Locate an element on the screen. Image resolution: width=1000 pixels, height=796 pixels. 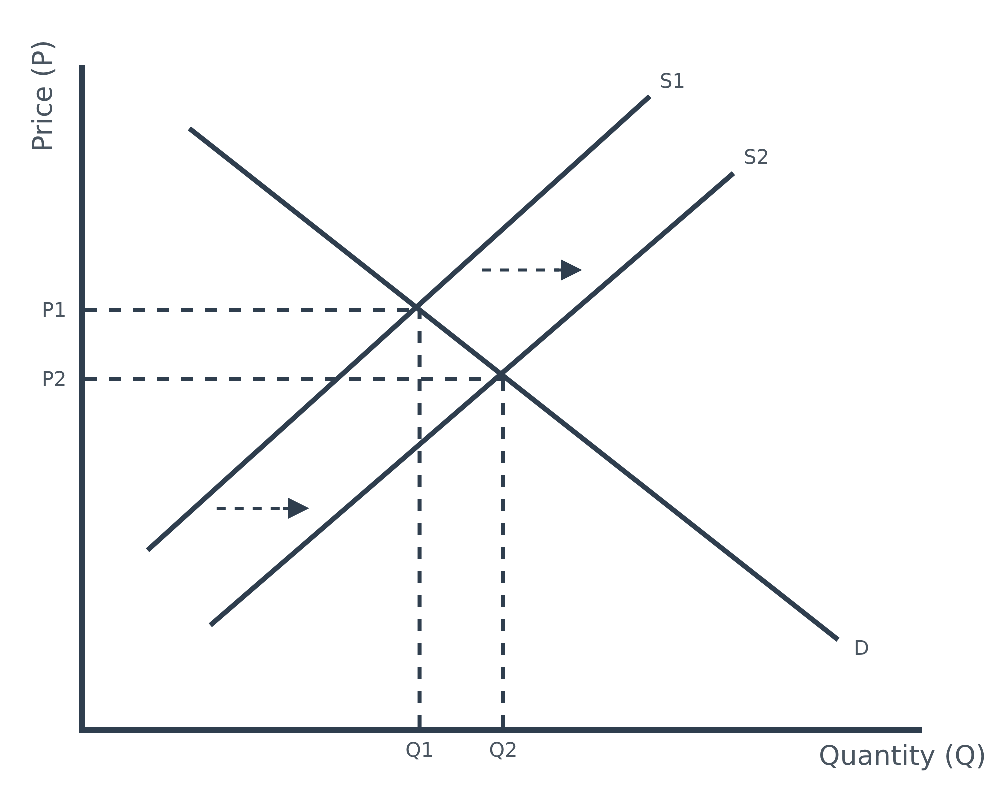
series-label: S1 is located at coordinates (673, 81).